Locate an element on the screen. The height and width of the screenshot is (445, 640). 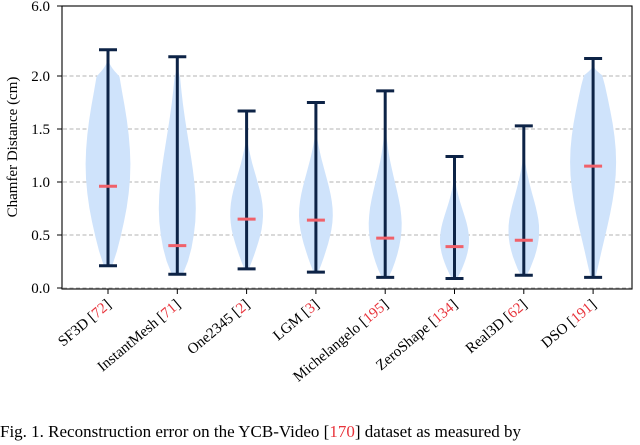
x-tick-label: LGM [3] is located at coordinates (296, 320).